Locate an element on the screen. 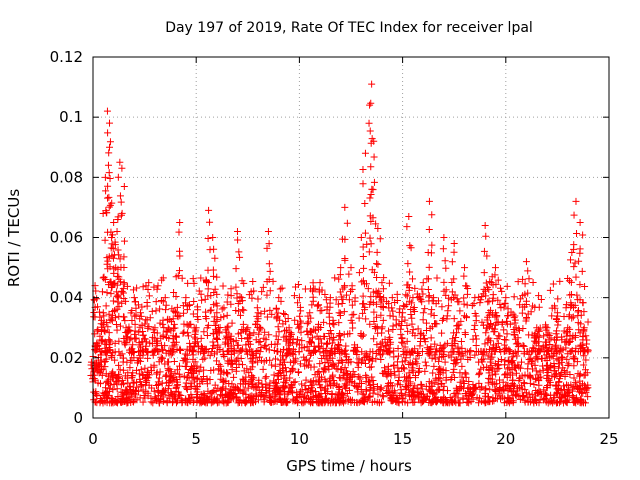 This screenshot has height=480, width=640. x-tick-label: 25 is located at coordinates (608, 439).